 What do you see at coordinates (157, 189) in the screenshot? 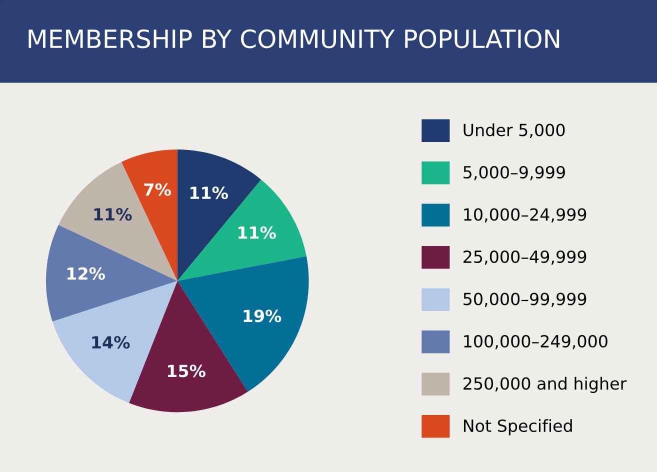
I see `data-label: 7%` at bounding box center [157, 189].